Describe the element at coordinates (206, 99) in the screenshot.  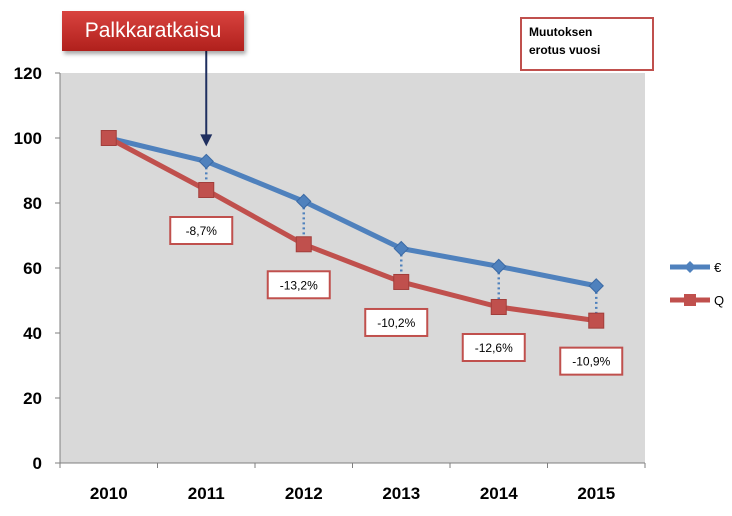
I see `banner-arrow` at that location.